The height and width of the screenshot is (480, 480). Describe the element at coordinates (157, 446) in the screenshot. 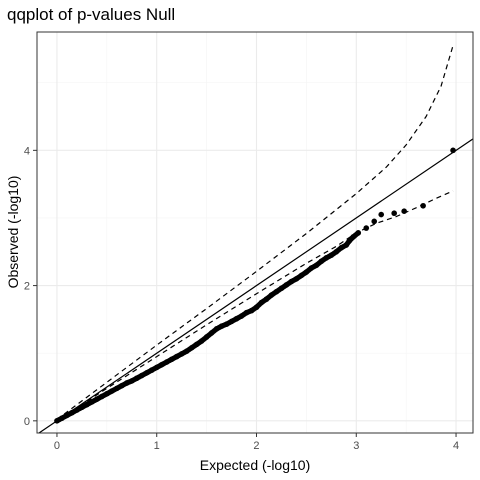

I see `x-tick-label: 1` at that location.